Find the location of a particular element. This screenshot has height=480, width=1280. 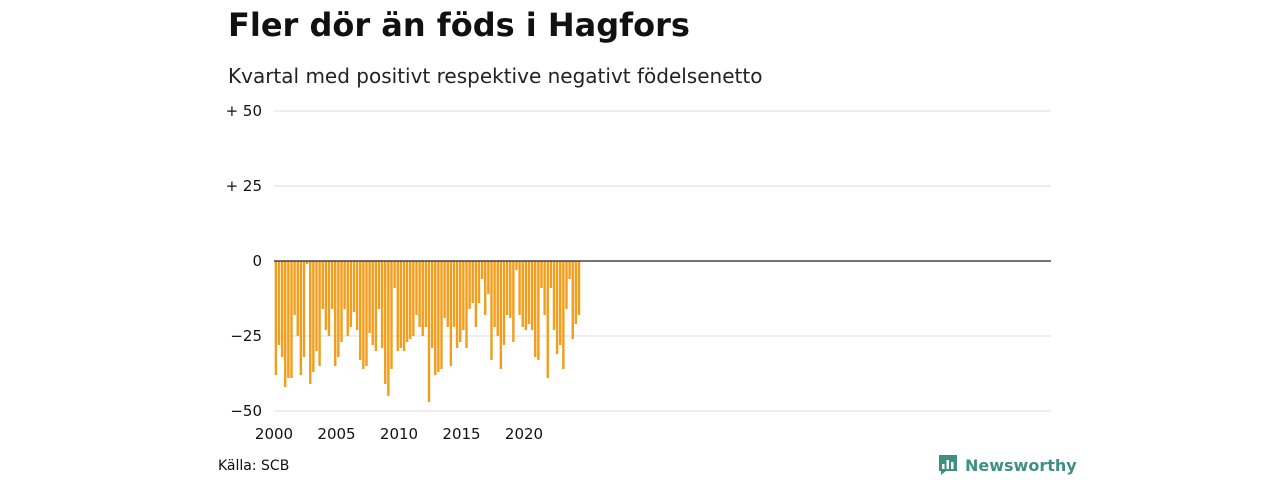

brand-name: Newsworthy is located at coordinates (1021, 465).